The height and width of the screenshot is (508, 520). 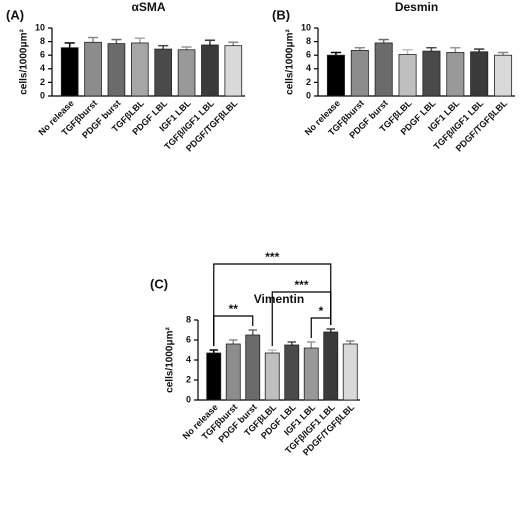 I want to click on panel-label: (C), so click(x=159, y=283).